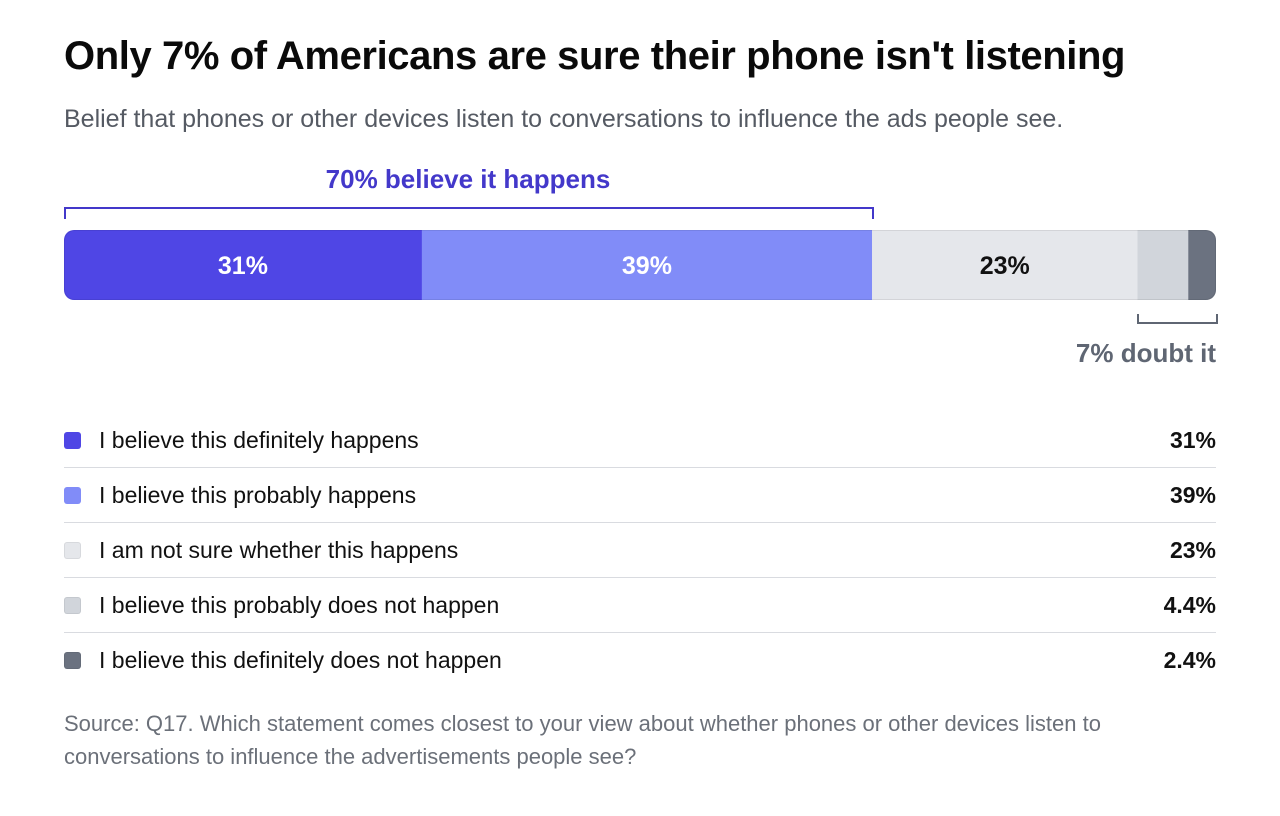  What do you see at coordinates (1192, 495) in the screenshot?
I see `legend-value: 39%` at bounding box center [1192, 495].